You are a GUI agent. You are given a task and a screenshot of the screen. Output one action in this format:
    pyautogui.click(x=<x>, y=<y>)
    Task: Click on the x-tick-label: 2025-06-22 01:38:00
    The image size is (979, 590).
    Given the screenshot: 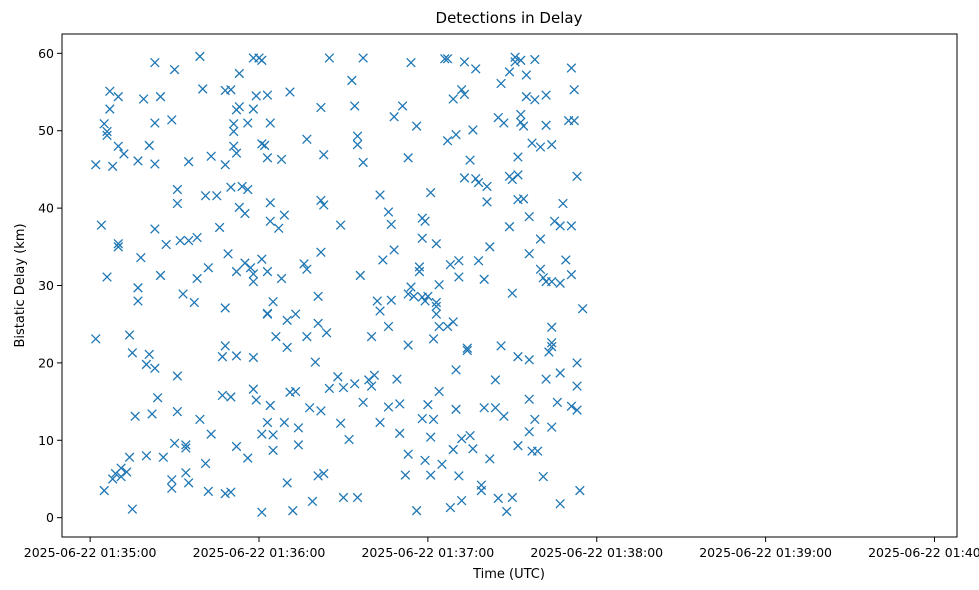 What is the action you would take?
    pyautogui.click(x=596, y=552)
    